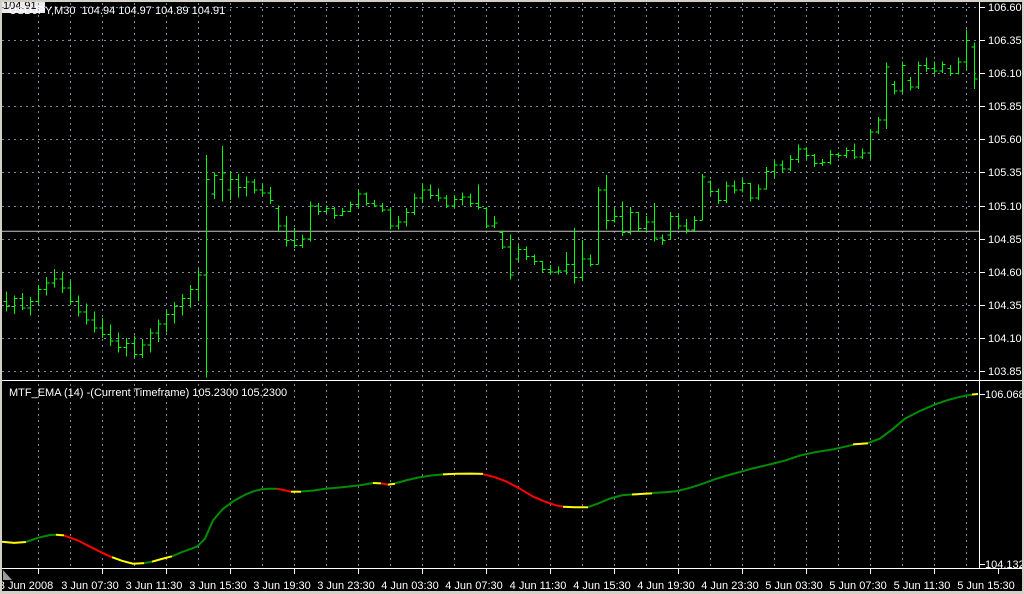  What do you see at coordinates (154, 586) in the screenshot?
I see `time-label: 3 Jun 11:30` at bounding box center [154, 586].